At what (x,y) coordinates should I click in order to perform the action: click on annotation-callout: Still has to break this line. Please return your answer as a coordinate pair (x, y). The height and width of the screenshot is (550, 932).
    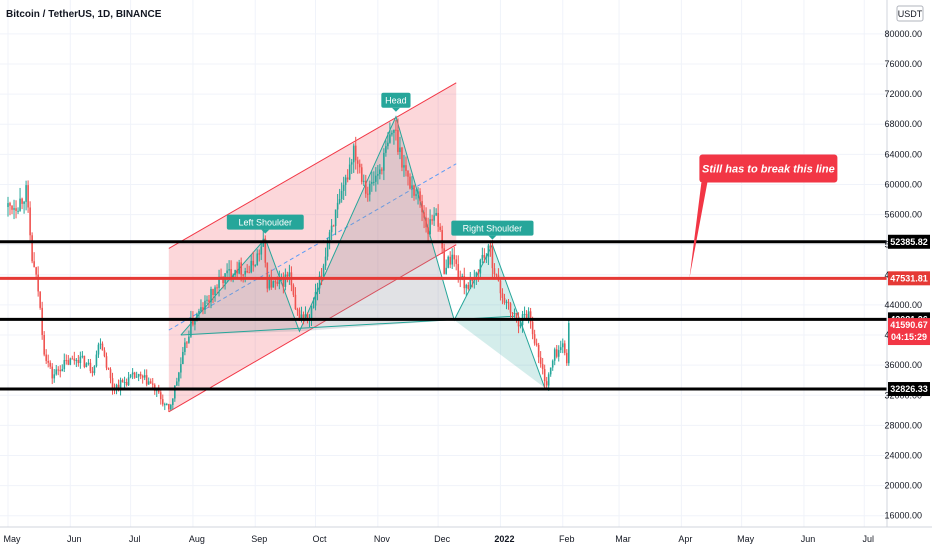
    Looking at the image, I should click on (763, 216).